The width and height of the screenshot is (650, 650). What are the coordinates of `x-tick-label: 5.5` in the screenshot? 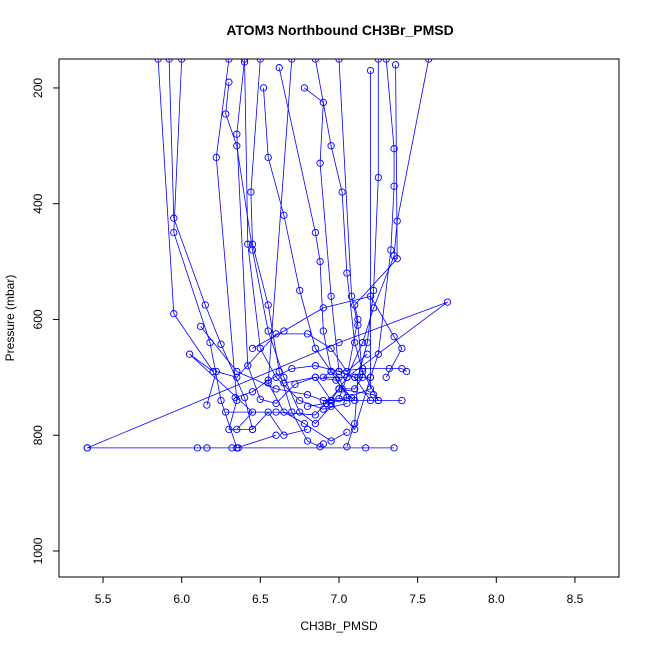 It's located at (103, 599).